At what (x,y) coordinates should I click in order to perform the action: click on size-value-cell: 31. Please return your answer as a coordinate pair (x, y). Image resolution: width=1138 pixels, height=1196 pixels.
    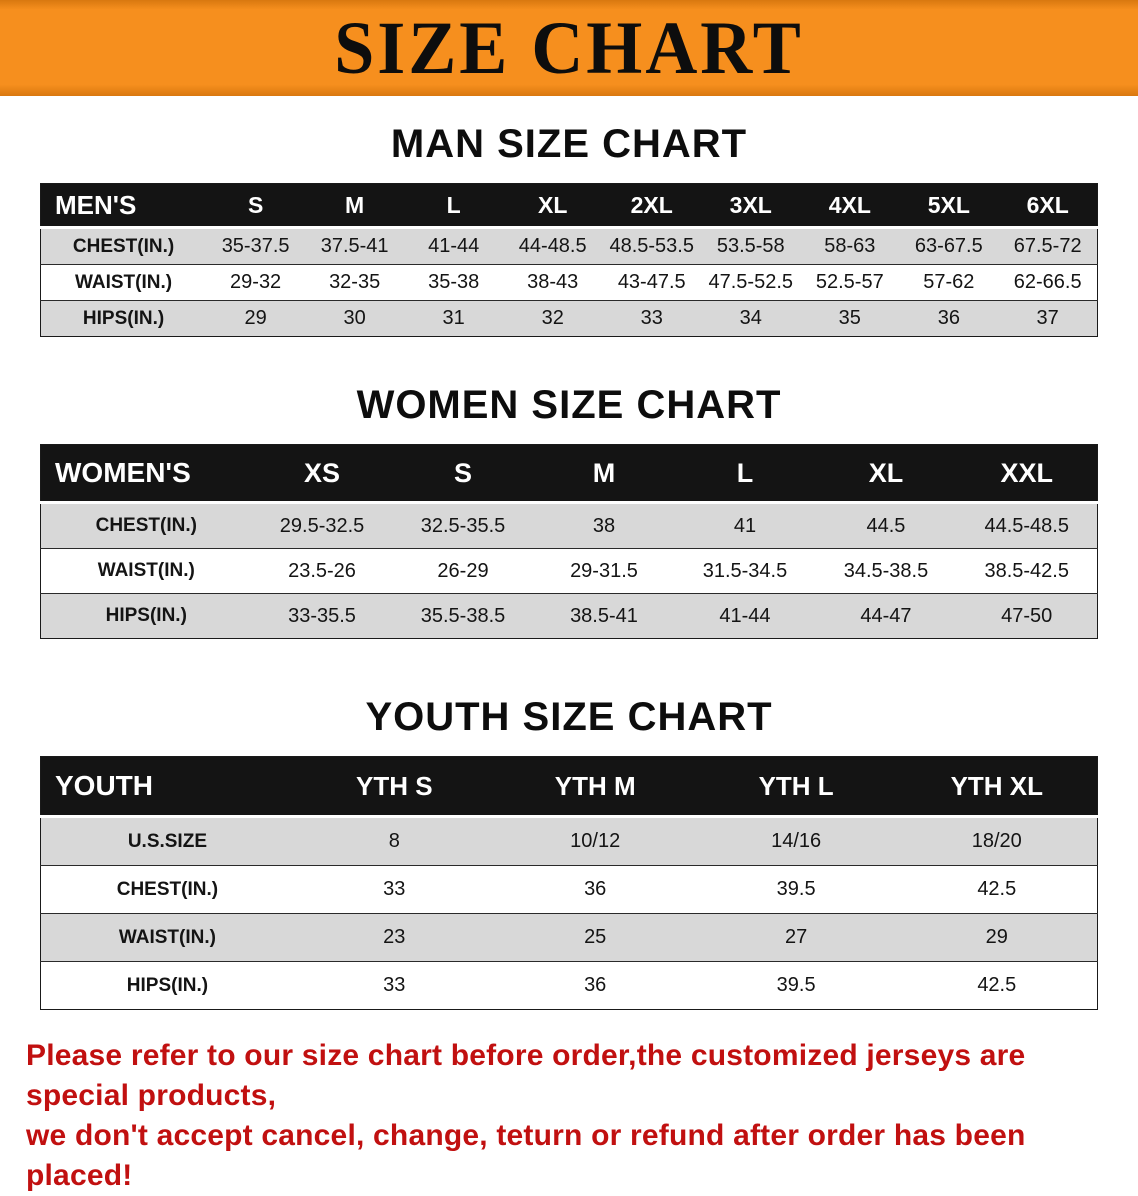
    Looking at the image, I should click on (454, 318).